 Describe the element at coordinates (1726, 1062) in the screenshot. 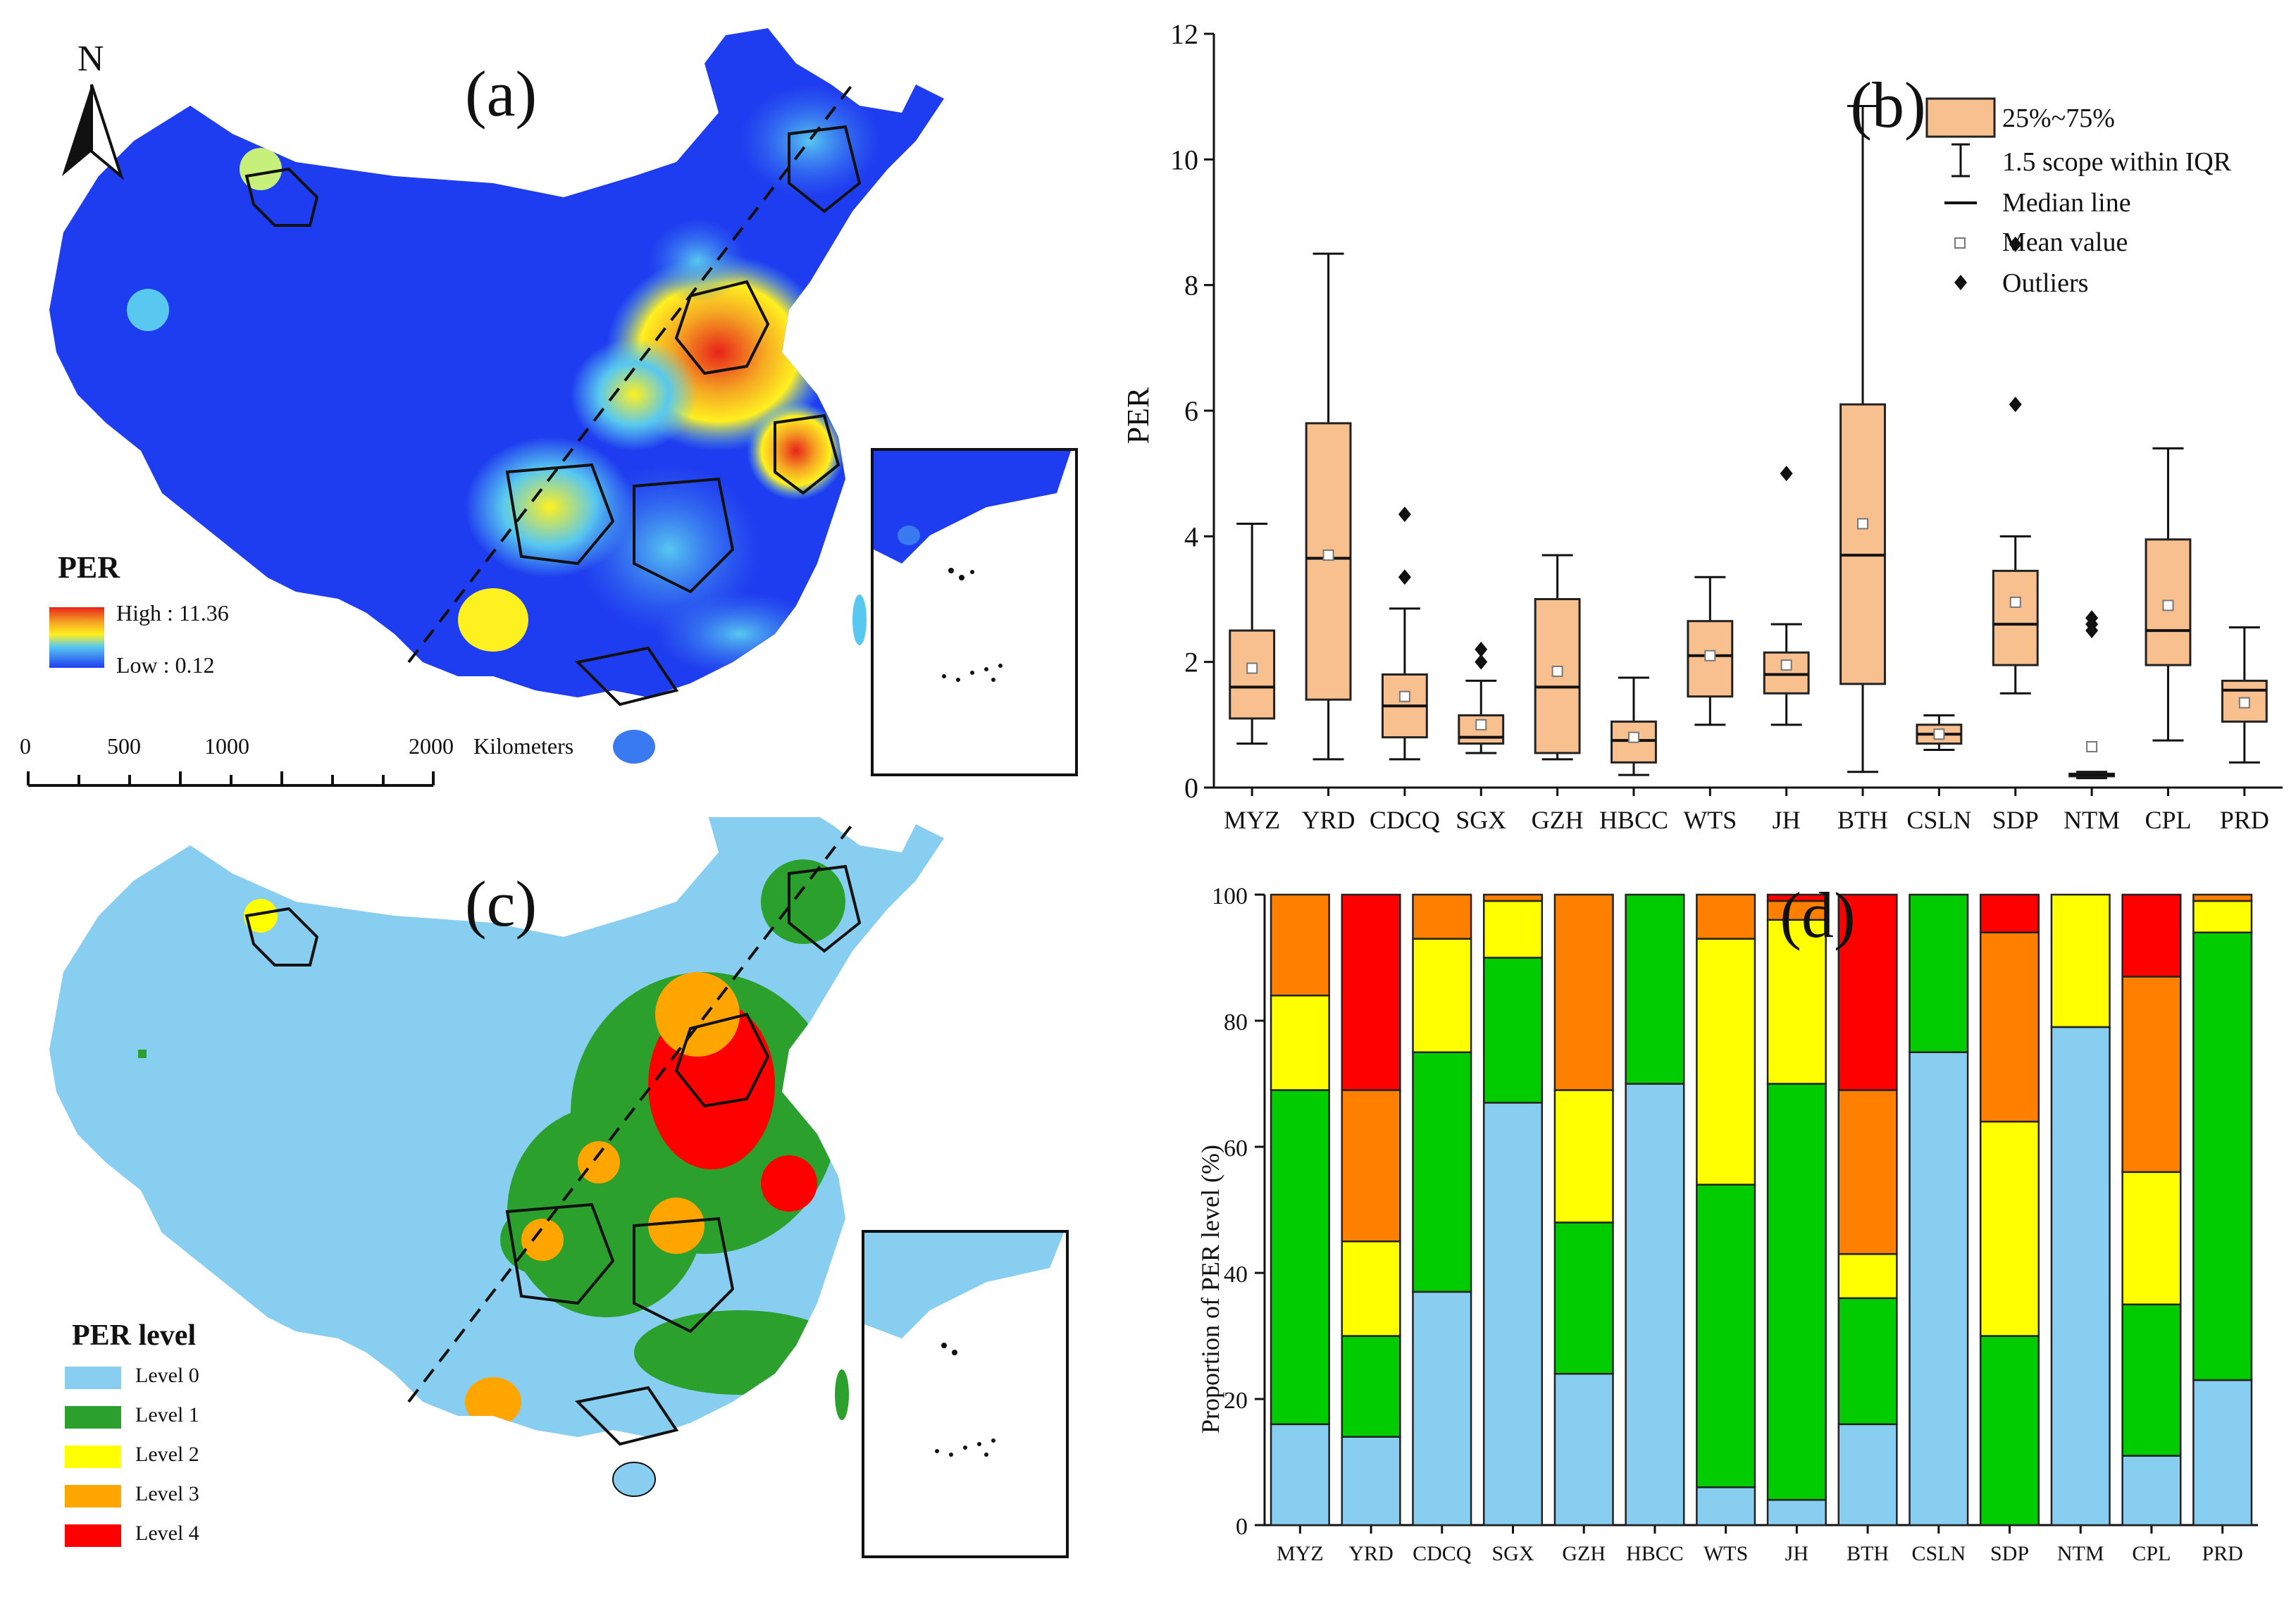

I see `bar-segment-WTS-level2` at that location.